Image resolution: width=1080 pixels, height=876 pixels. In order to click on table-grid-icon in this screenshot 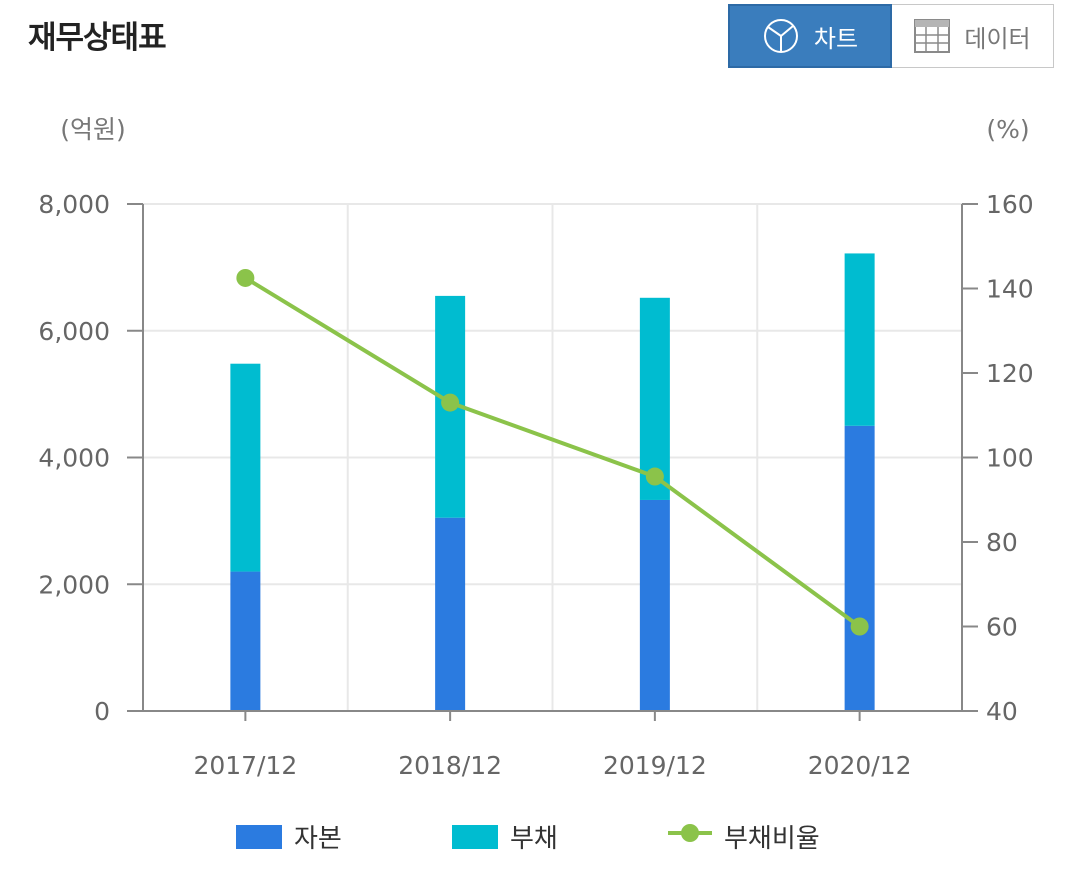, I will do `click(932, 36)`.